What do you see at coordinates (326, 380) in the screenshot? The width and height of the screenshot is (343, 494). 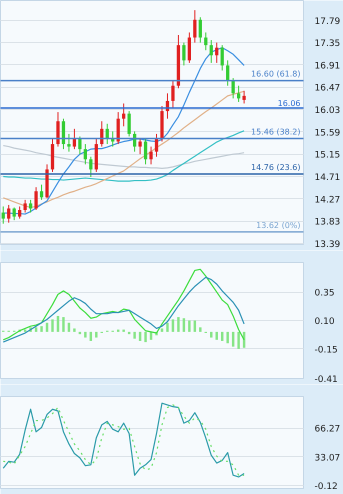 I see `y-tick-label: -0.41` at bounding box center [326, 380].